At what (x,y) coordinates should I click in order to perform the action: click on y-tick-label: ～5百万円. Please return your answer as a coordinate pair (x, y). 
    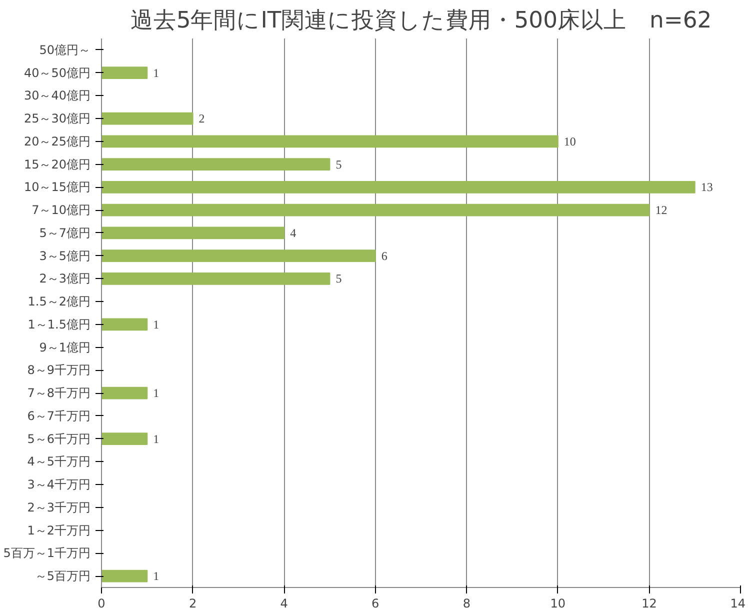
    Looking at the image, I should click on (62, 576).